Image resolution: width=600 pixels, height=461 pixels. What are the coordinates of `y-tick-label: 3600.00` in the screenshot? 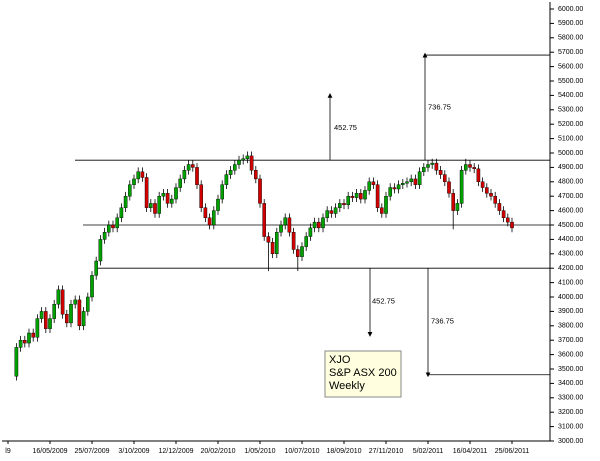 It's located at (570, 354).